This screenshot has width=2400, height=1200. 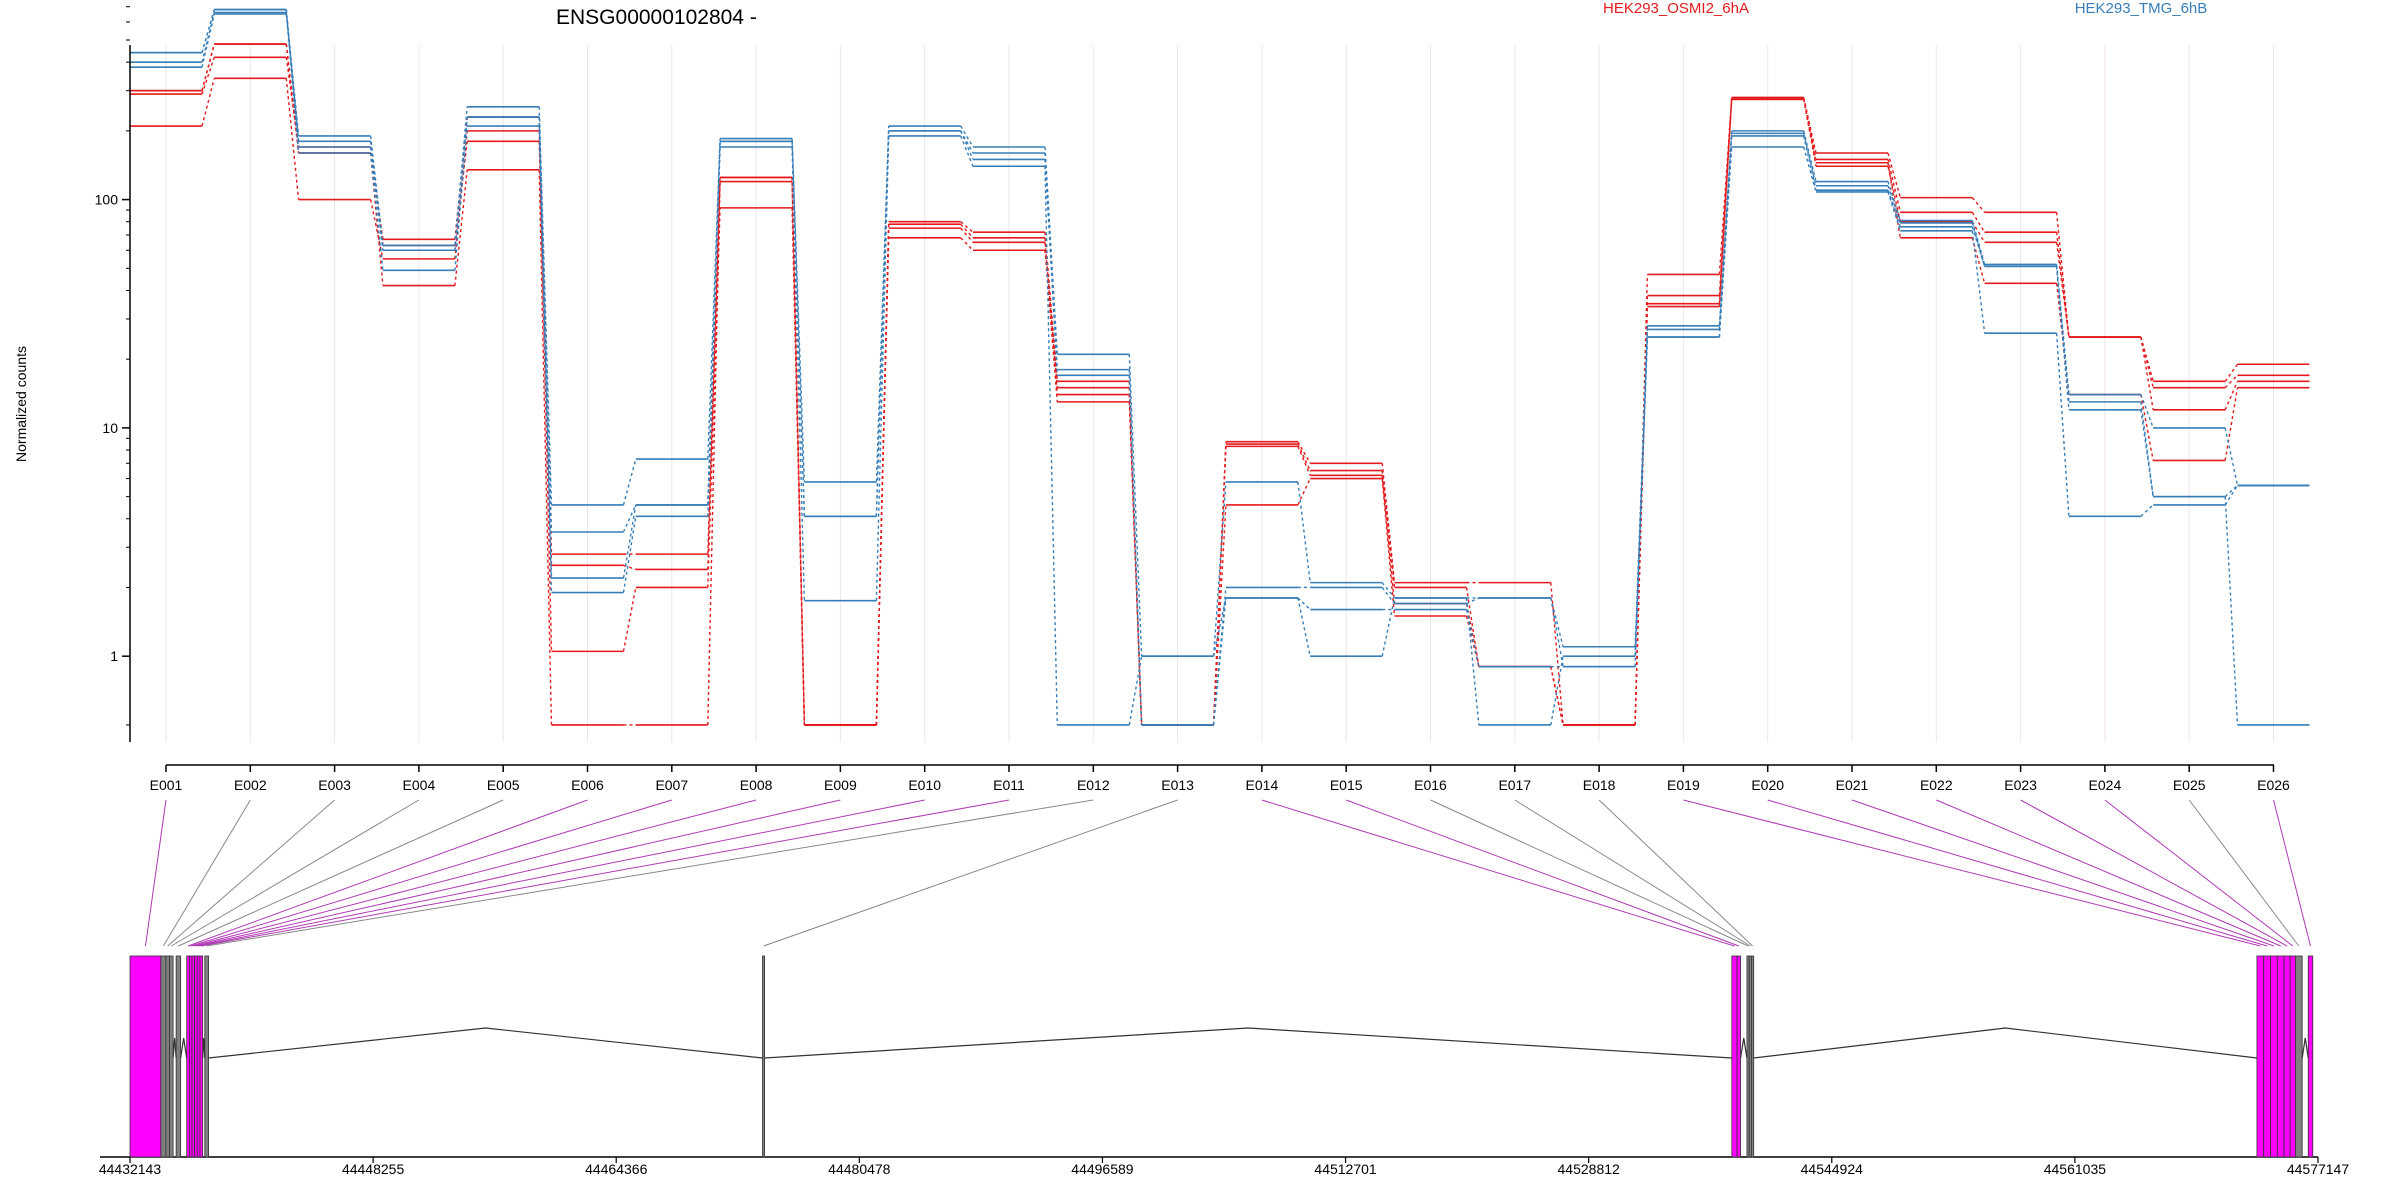 I want to click on connector-e013, so click(x=970, y=873).